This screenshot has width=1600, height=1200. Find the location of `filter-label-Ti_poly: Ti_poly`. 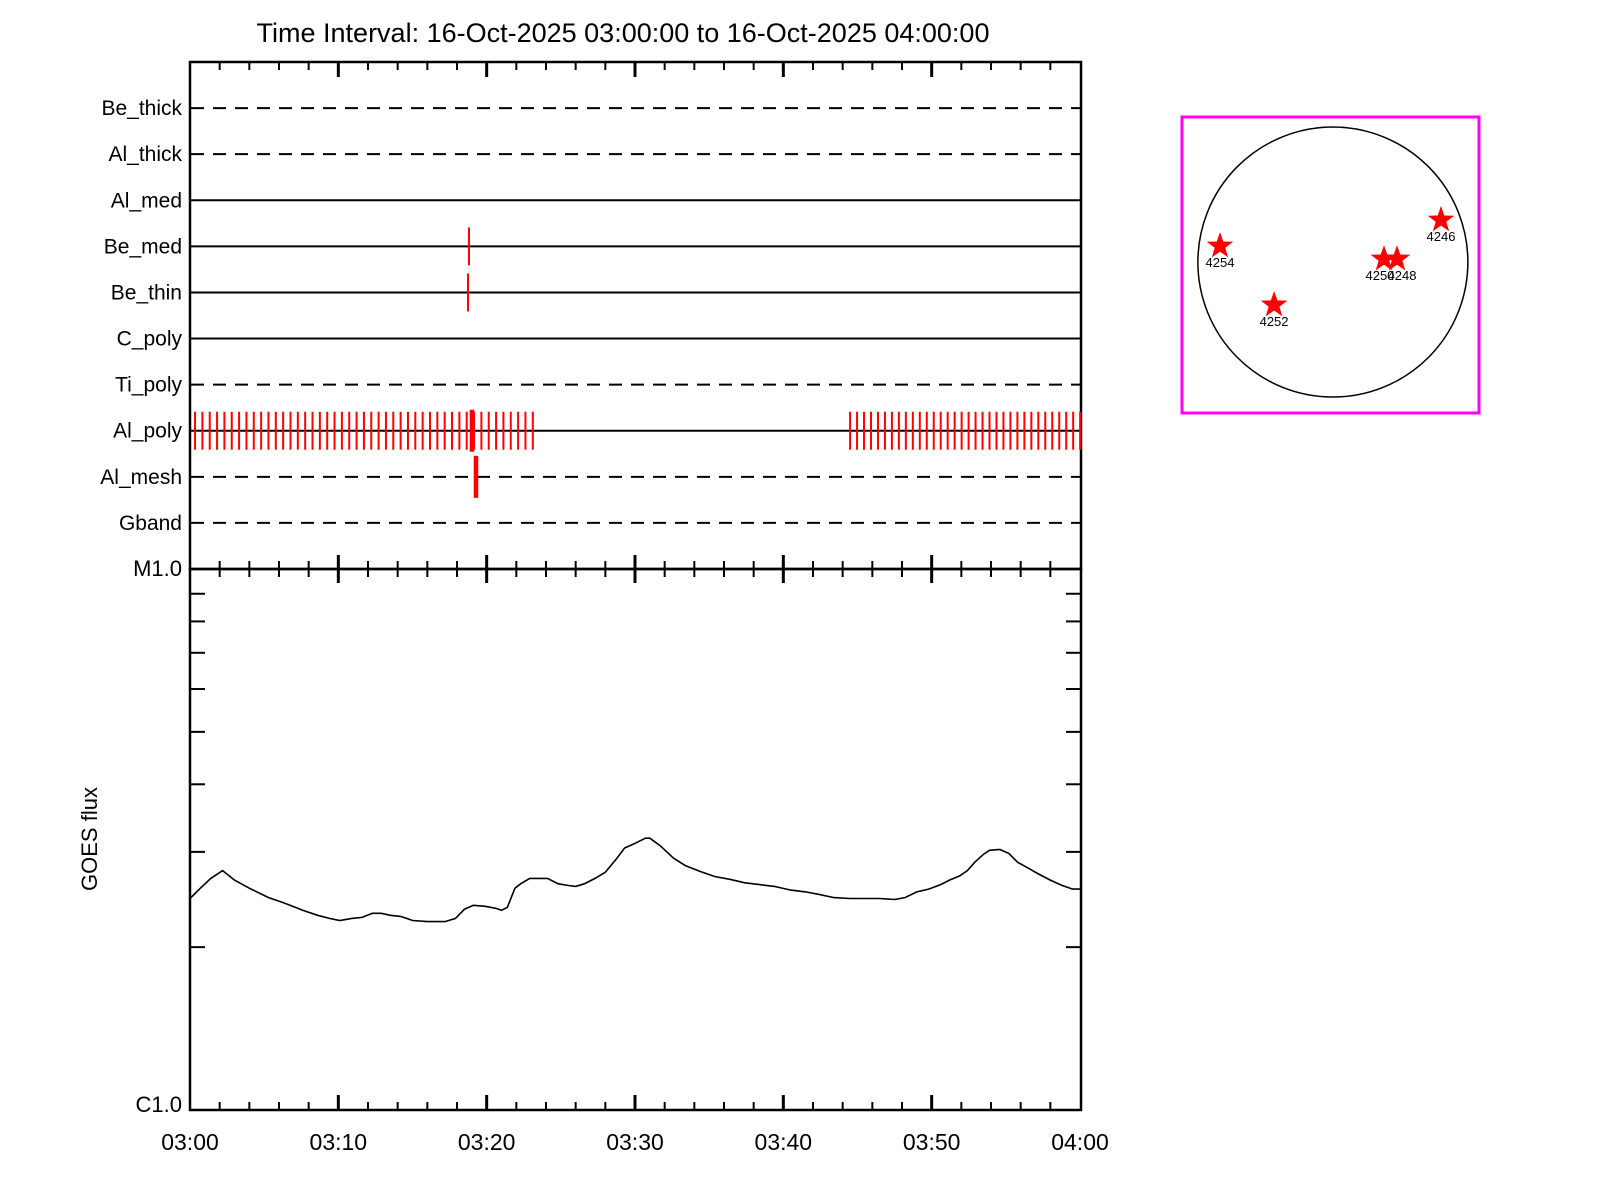

filter-label-Ti_poly: Ti_poly is located at coordinates (148, 385).